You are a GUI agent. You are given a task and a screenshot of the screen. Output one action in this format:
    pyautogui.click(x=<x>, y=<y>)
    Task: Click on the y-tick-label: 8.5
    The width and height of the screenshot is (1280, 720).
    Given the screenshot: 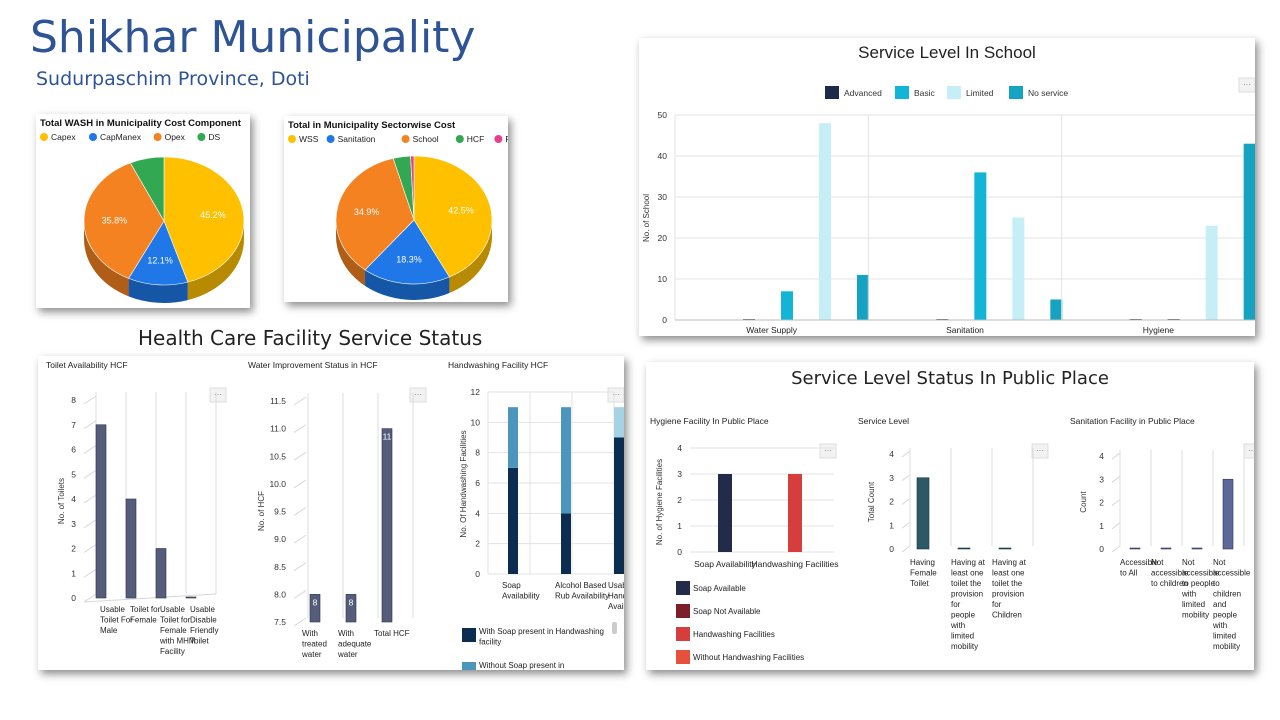 What is the action you would take?
    pyautogui.click(x=280, y=567)
    